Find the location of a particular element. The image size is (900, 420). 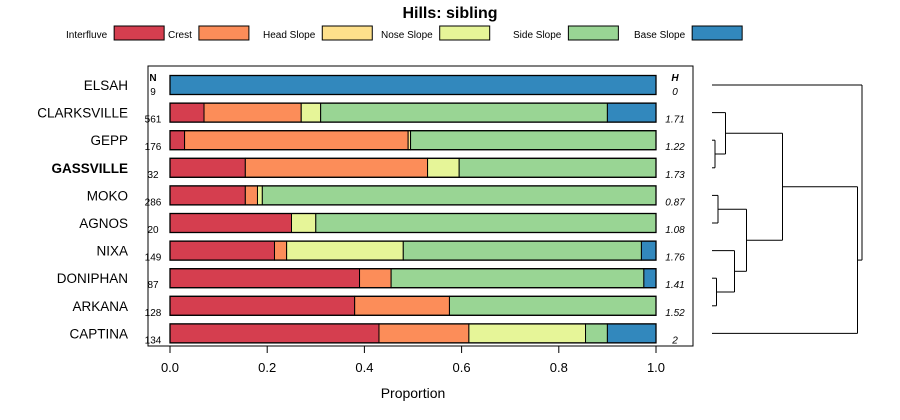

x-tick-label: 0.0 is located at coordinates (170, 367).